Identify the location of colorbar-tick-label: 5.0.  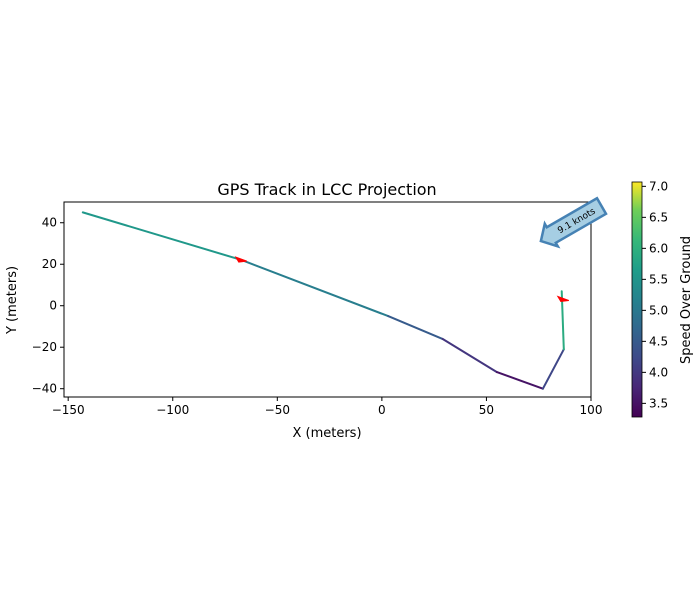
(658, 310).